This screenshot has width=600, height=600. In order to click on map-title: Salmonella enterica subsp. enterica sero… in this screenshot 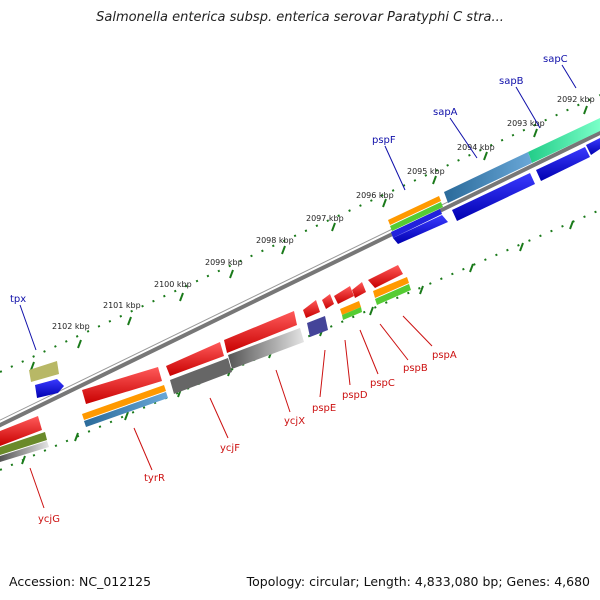, I will do `click(300, 17)`.